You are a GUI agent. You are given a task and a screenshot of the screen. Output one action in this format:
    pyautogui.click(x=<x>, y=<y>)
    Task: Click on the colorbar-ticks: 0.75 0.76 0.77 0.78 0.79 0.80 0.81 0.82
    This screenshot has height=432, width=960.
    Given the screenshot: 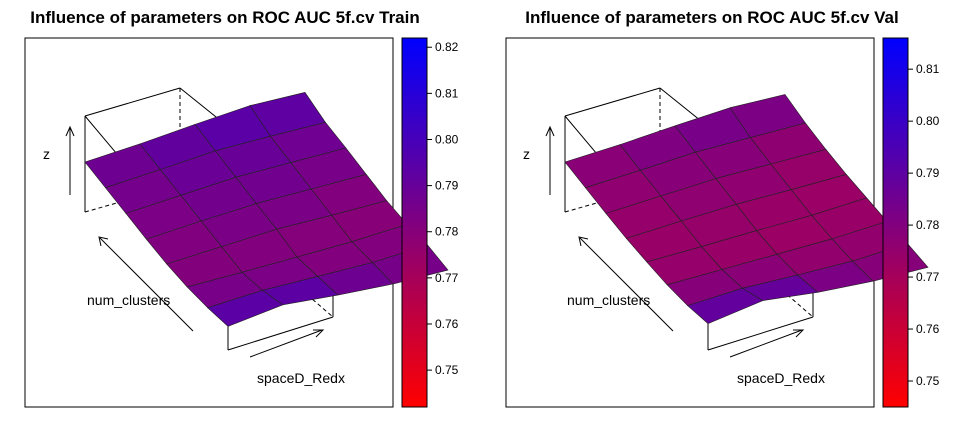 What is the action you would take?
    pyautogui.click(x=443, y=208)
    